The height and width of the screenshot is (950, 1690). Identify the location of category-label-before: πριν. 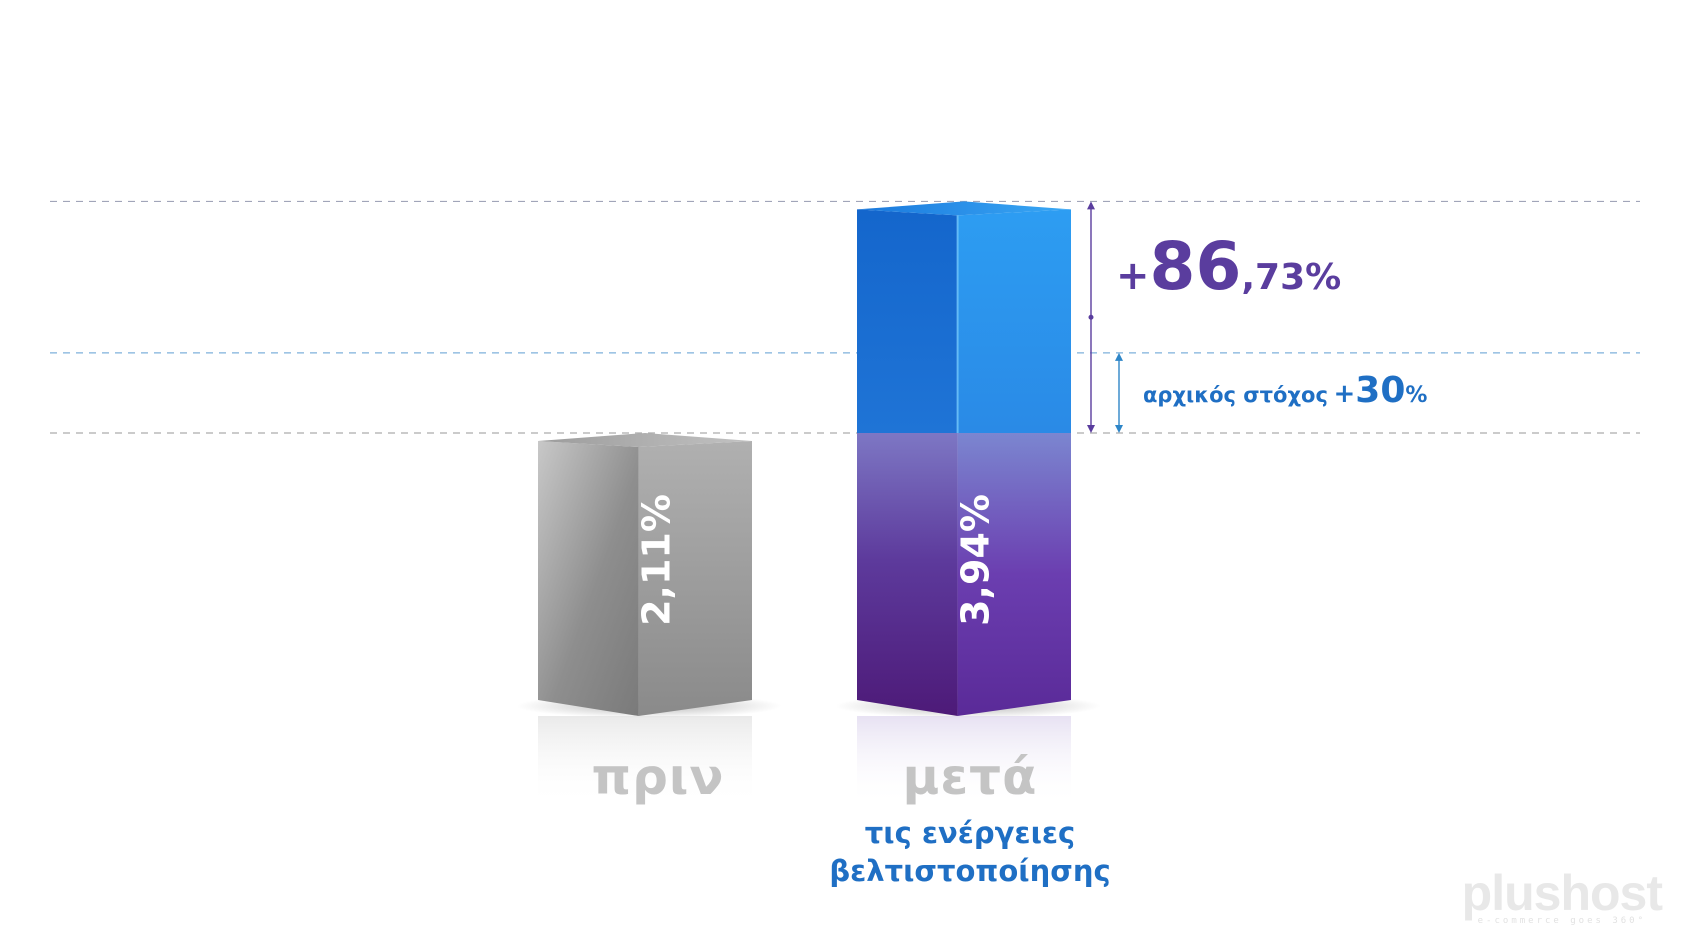
(658, 777).